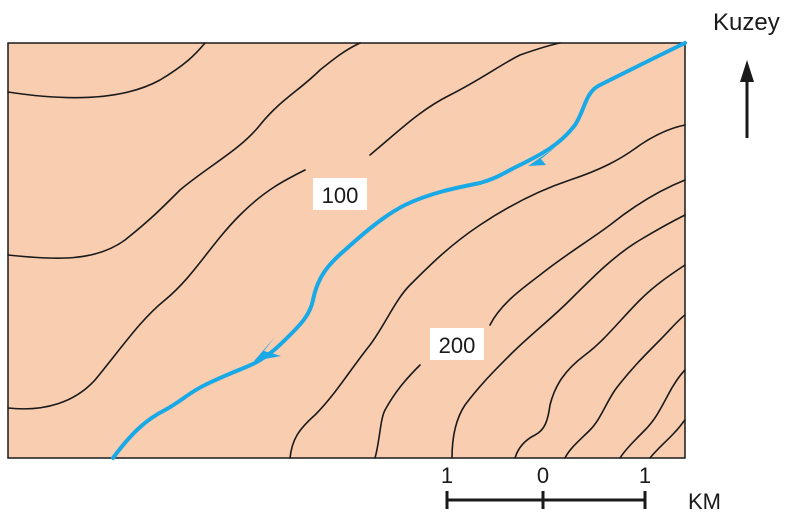  What do you see at coordinates (543, 475) in the screenshot?
I see `scale-tick-label: 0` at bounding box center [543, 475].